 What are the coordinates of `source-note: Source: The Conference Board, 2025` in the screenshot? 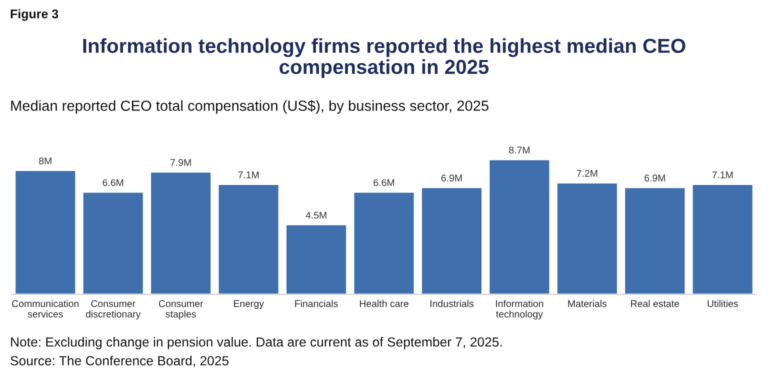 It's located at (119, 361).